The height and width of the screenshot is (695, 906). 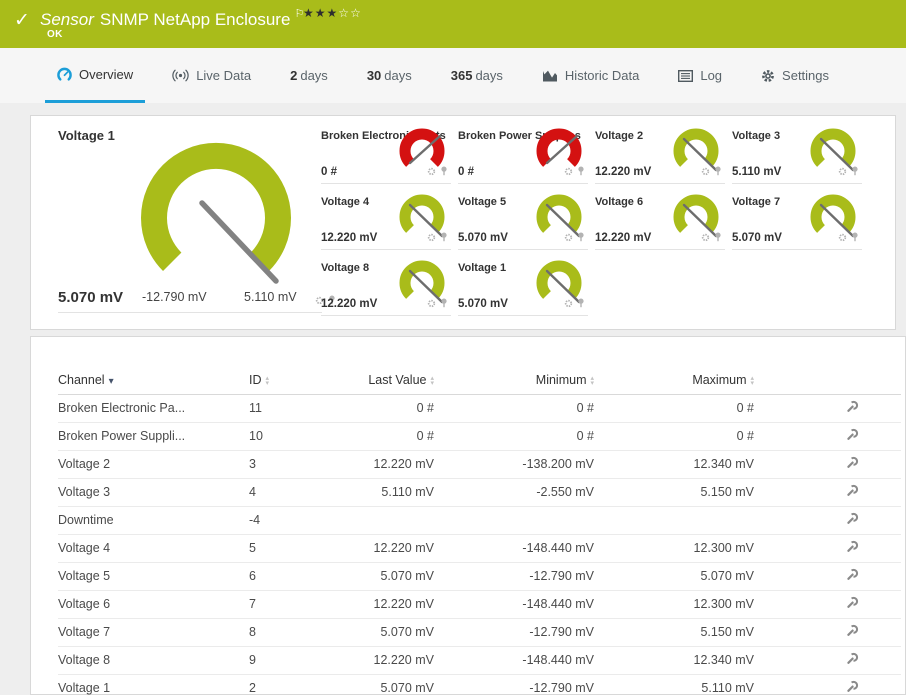 What do you see at coordinates (514, 464) in the screenshot?
I see `minimum-cell: -138.200 mV` at bounding box center [514, 464].